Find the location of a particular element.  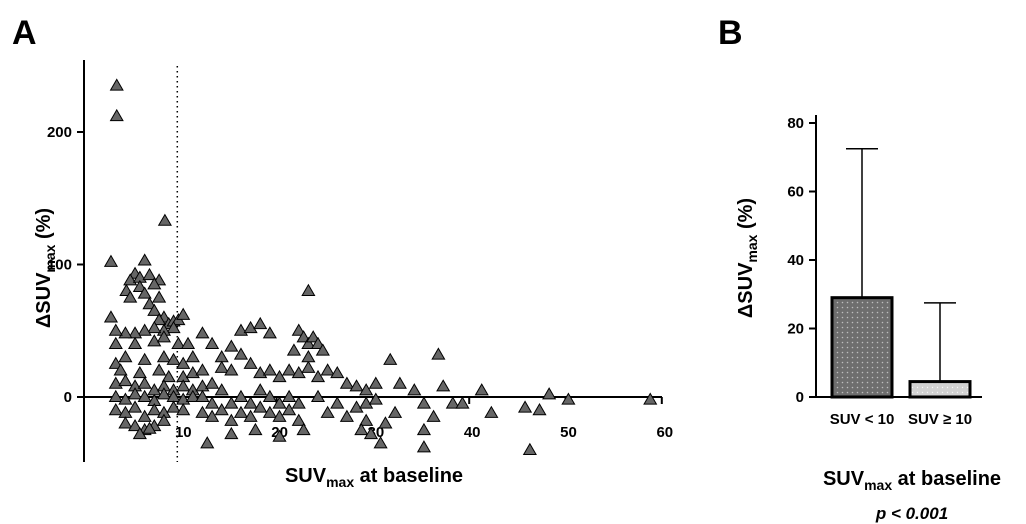

scatter-y-axis-title: ΔSUVmax (%) is located at coordinates (45, 268).